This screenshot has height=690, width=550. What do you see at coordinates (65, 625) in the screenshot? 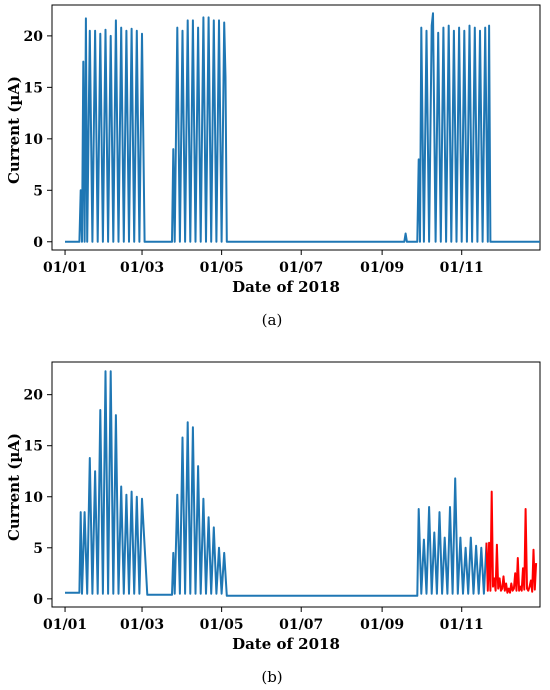
I see `x-tick-label-b-0: 01/01` at bounding box center [65, 625].